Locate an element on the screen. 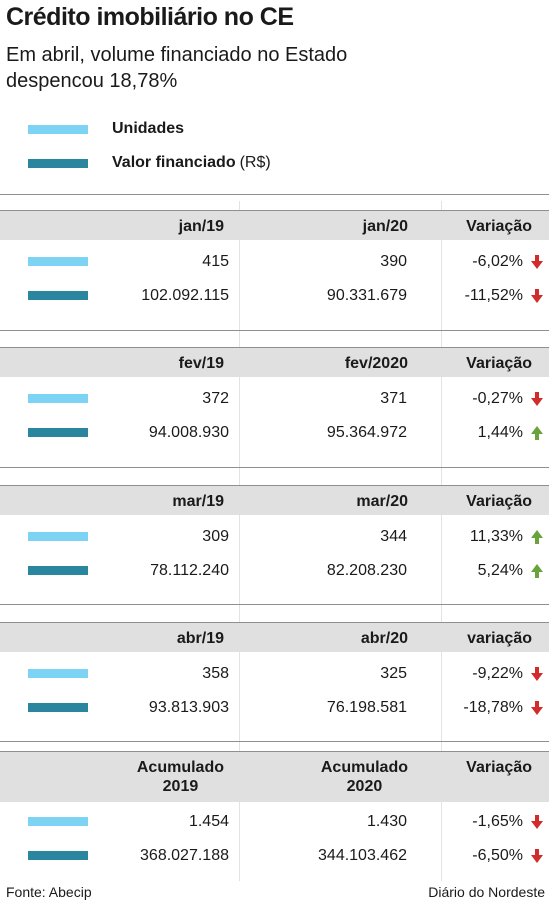 The image size is (549, 904). header-cell: abr/19 is located at coordinates (200, 638).